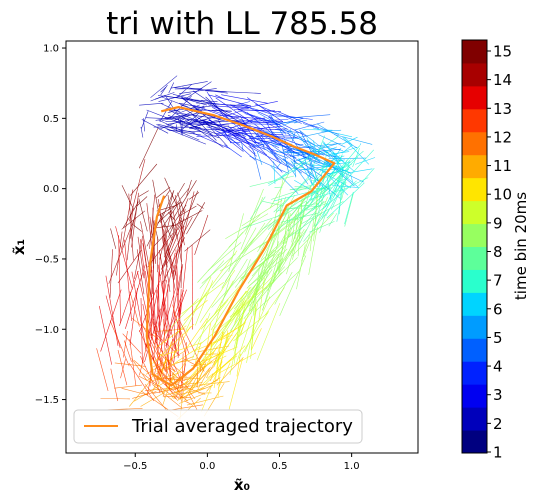 The width and height of the screenshot is (540, 504). What do you see at coordinates (352, 466) in the screenshot?
I see `x-tick-label: 1.0` at bounding box center [352, 466].